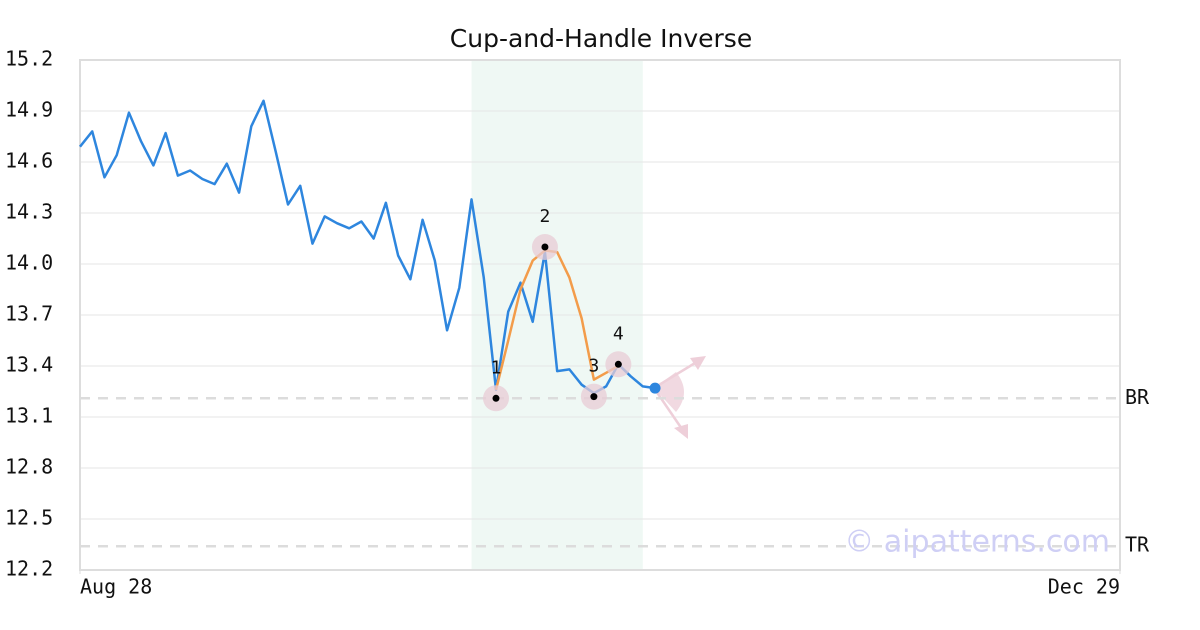 Image resolution: width=1200 pixels, height=630 pixels. I want to click on pattern-label: 1, so click(496, 367).